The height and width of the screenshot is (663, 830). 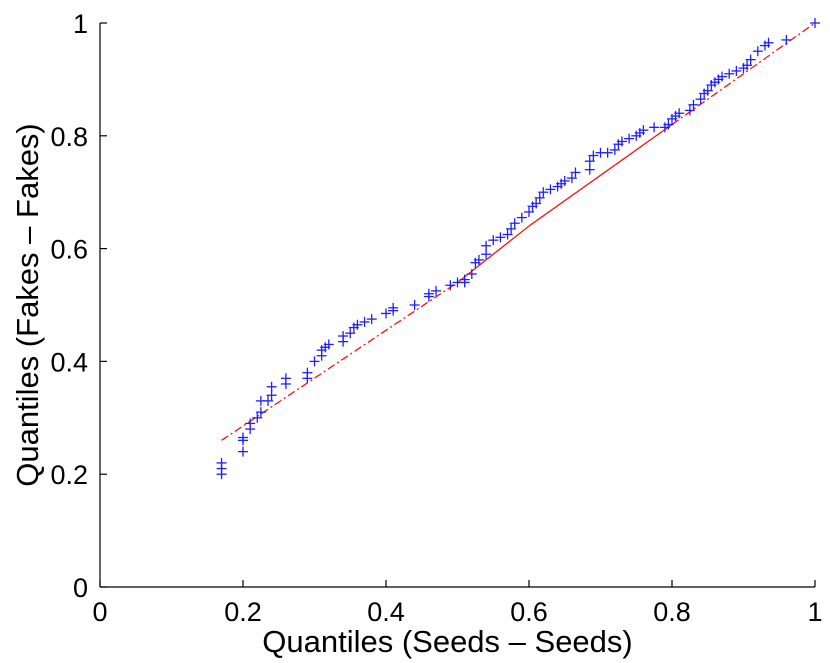 What do you see at coordinates (529, 612) in the screenshot?
I see `x-tick-label: 0.6` at bounding box center [529, 612].